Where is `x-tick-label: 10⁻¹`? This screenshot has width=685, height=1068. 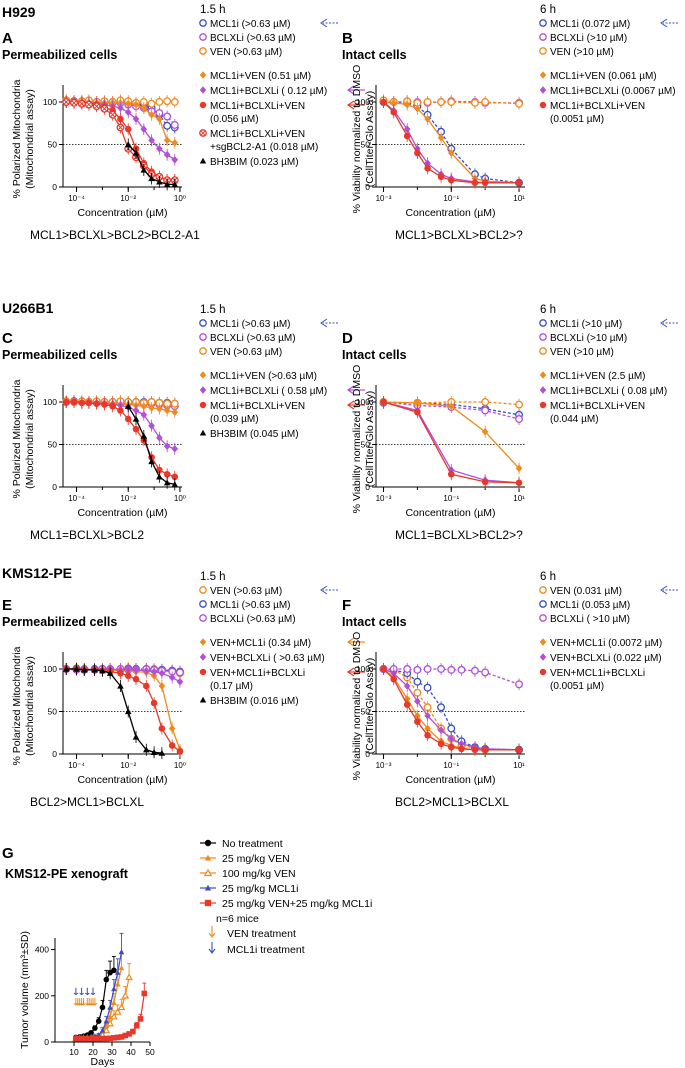
x-tick-label: 10⁻¹ is located at coordinates (451, 498).